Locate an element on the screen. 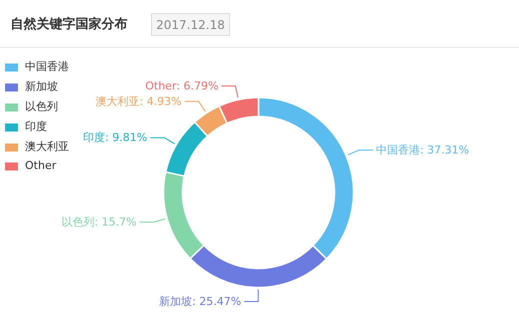 Image resolution: width=519 pixels, height=332 pixels. legend-label: Other is located at coordinates (40, 165).